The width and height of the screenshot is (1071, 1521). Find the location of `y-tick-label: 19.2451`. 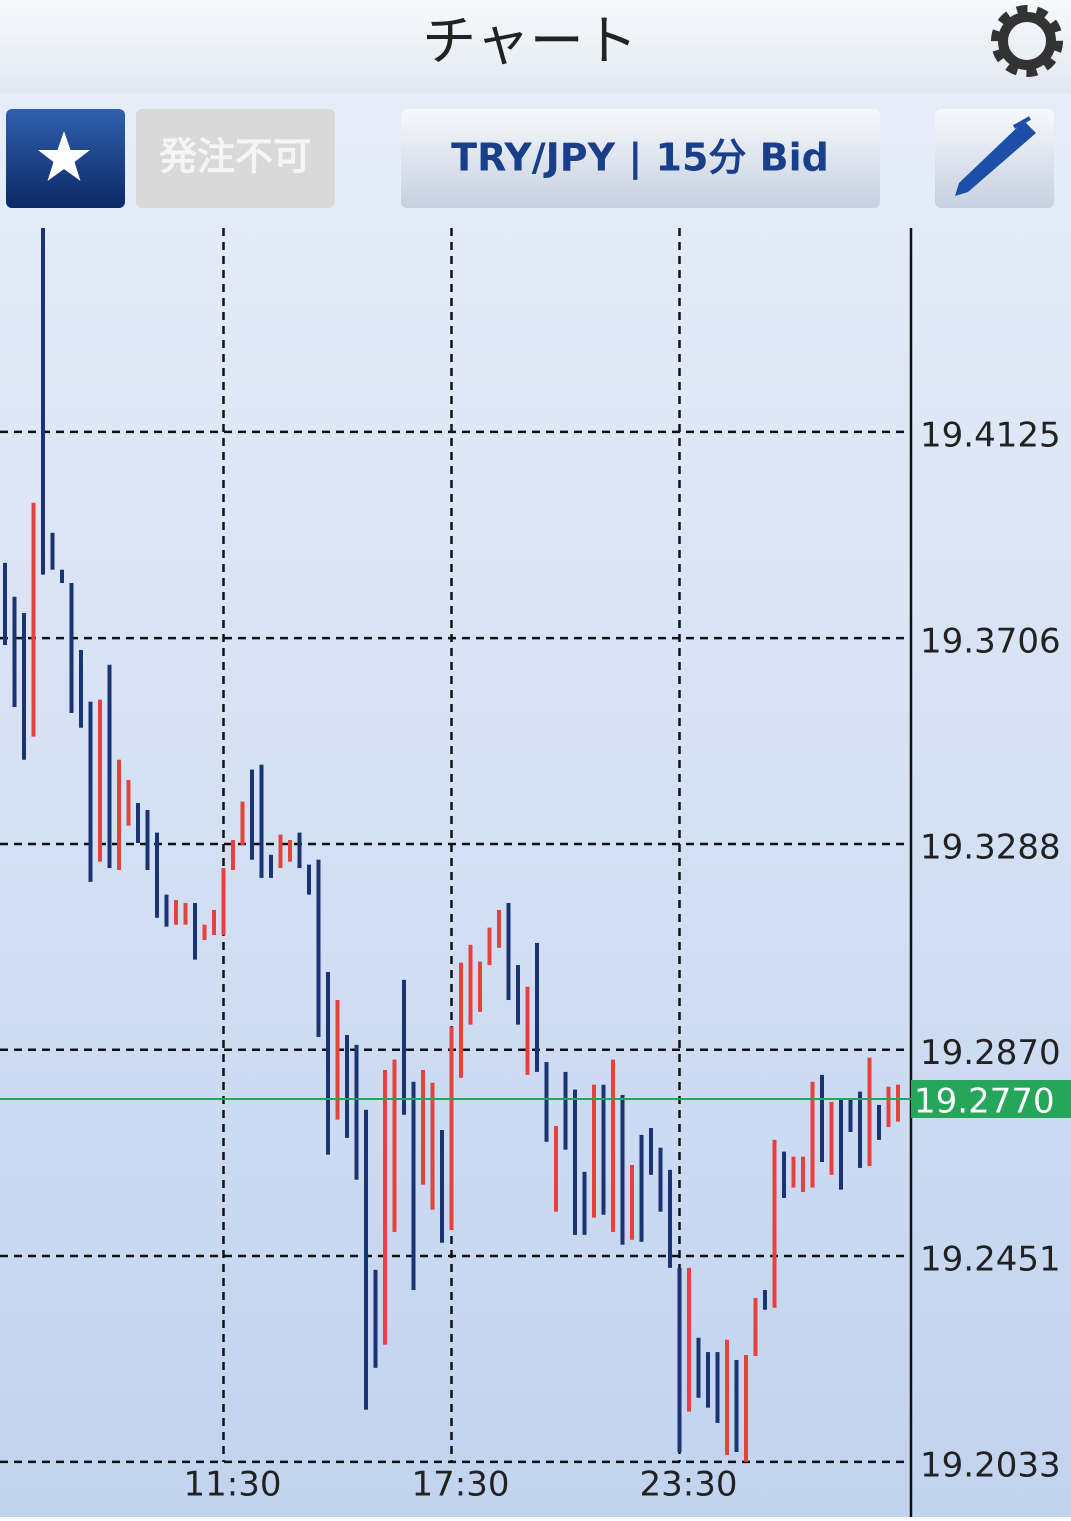

y-tick-label: 19.2451 is located at coordinates (990, 1260).